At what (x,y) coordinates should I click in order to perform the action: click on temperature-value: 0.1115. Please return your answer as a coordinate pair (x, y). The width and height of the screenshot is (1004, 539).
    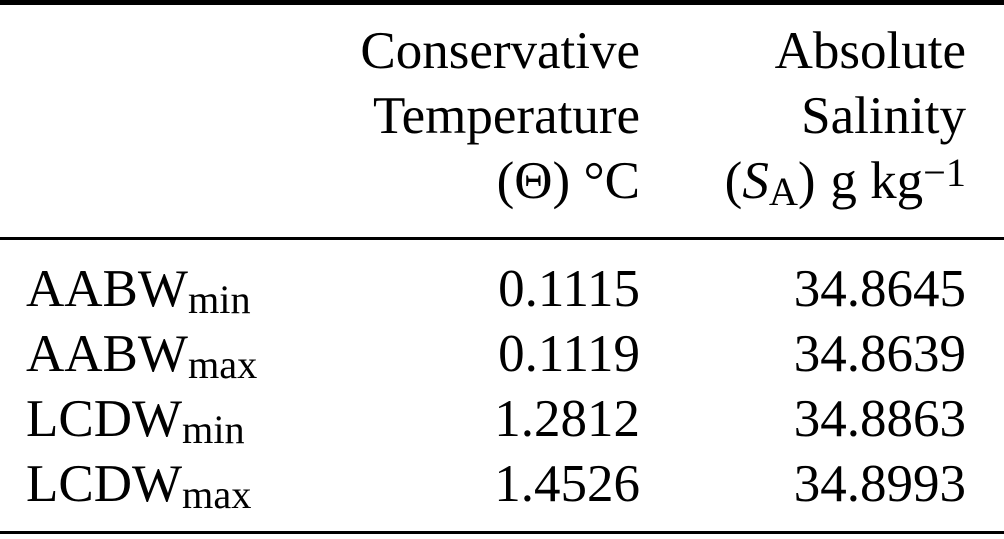
    Looking at the image, I should click on (569, 289).